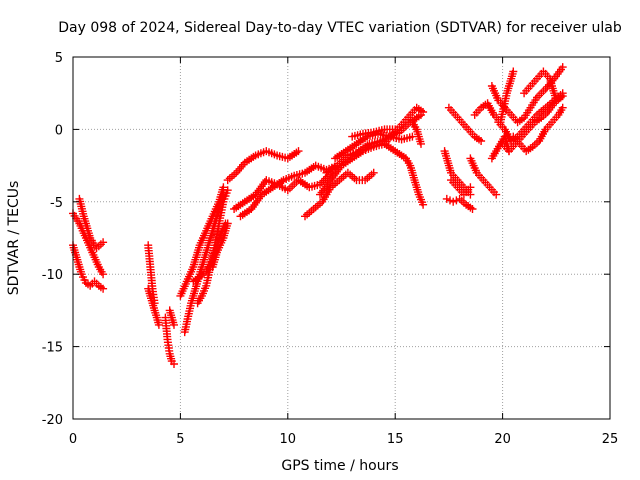 Image resolution: width=640 pixels, height=480 pixels. Describe the element at coordinates (56, 203) in the screenshot. I see `y-tick-label: -5` at that location.